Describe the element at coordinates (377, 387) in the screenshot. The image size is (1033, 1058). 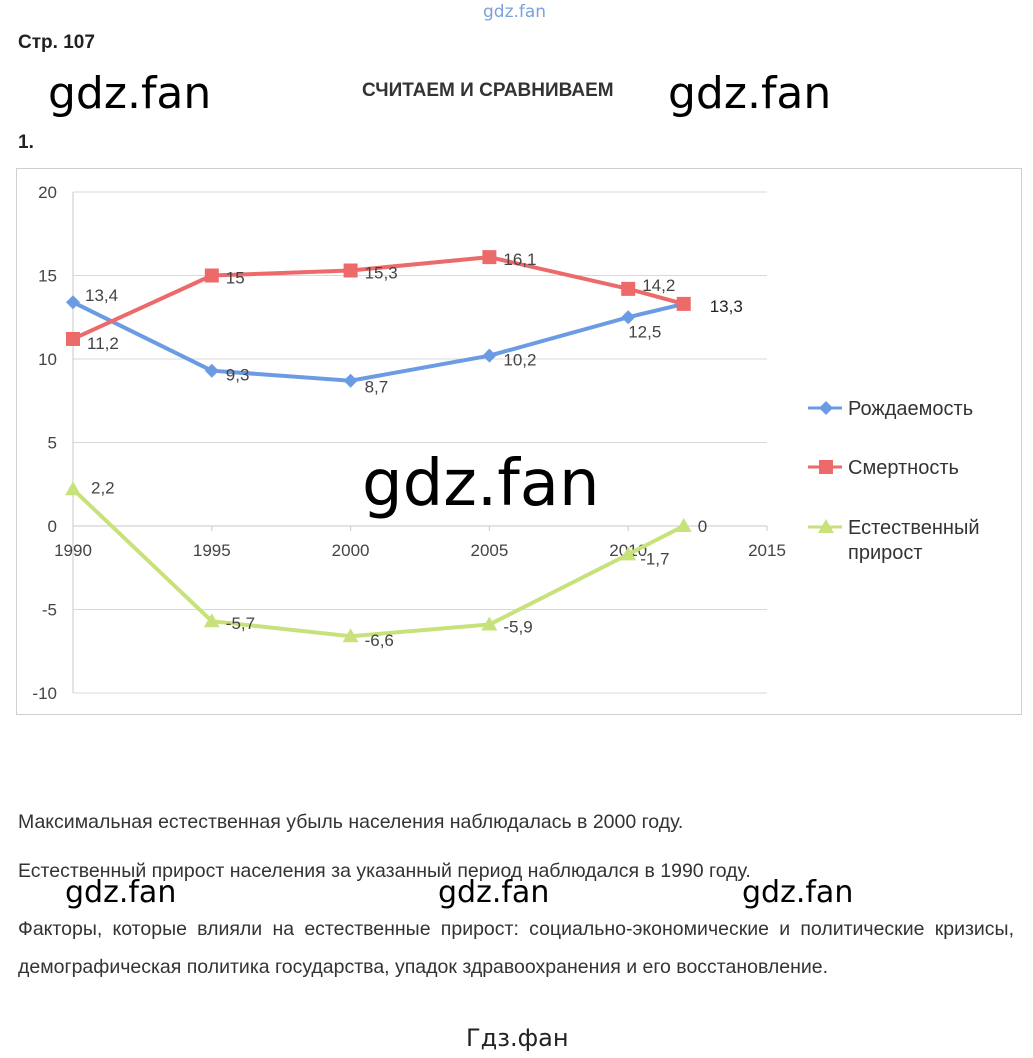
I see `birth-rate-data-label: 8,7` at that location.